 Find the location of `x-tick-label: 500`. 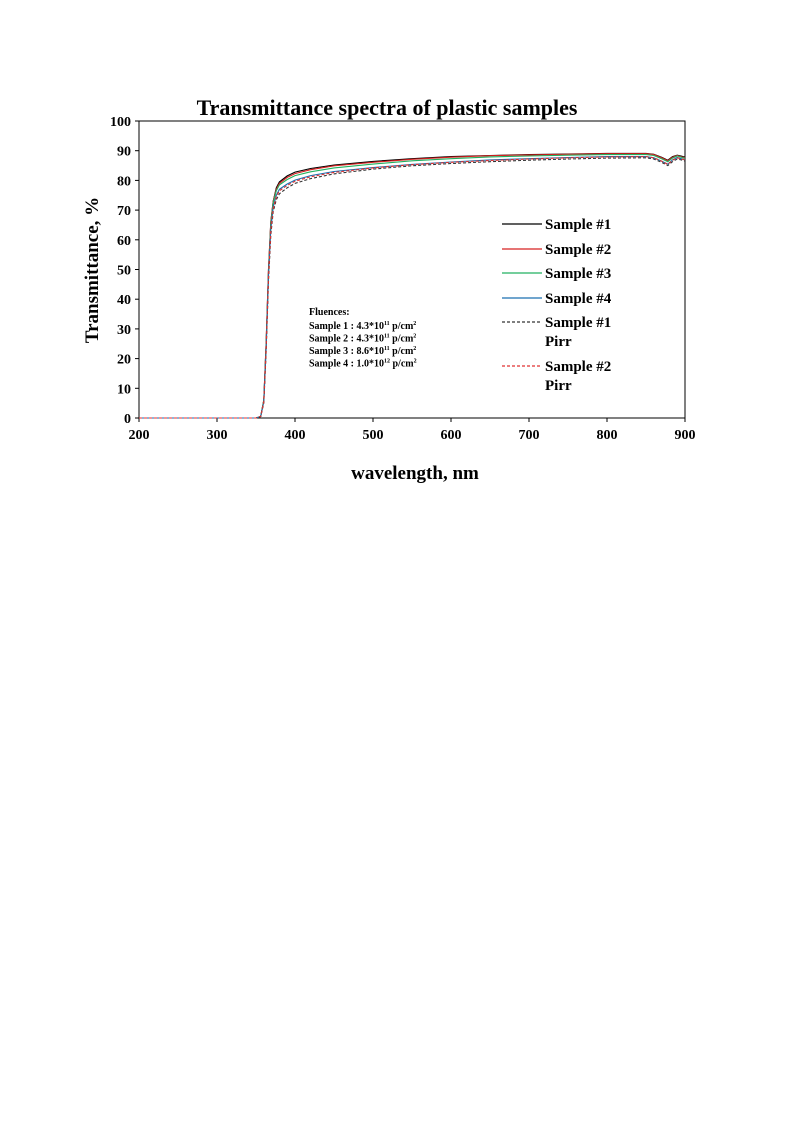

x-tick-label: 500 is located at coordinates (373, 435).